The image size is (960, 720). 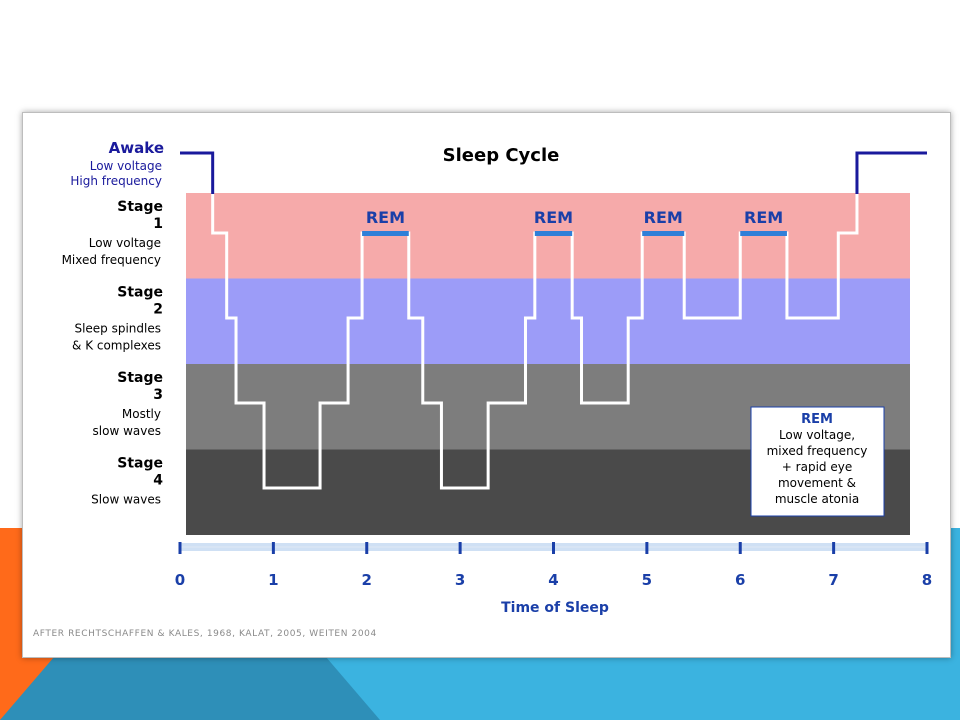 What do you see at coordinates (125, 243) in the screenshot?
I see `stage-desc-stage1: Low voltage` at bounding box center [125, 243].